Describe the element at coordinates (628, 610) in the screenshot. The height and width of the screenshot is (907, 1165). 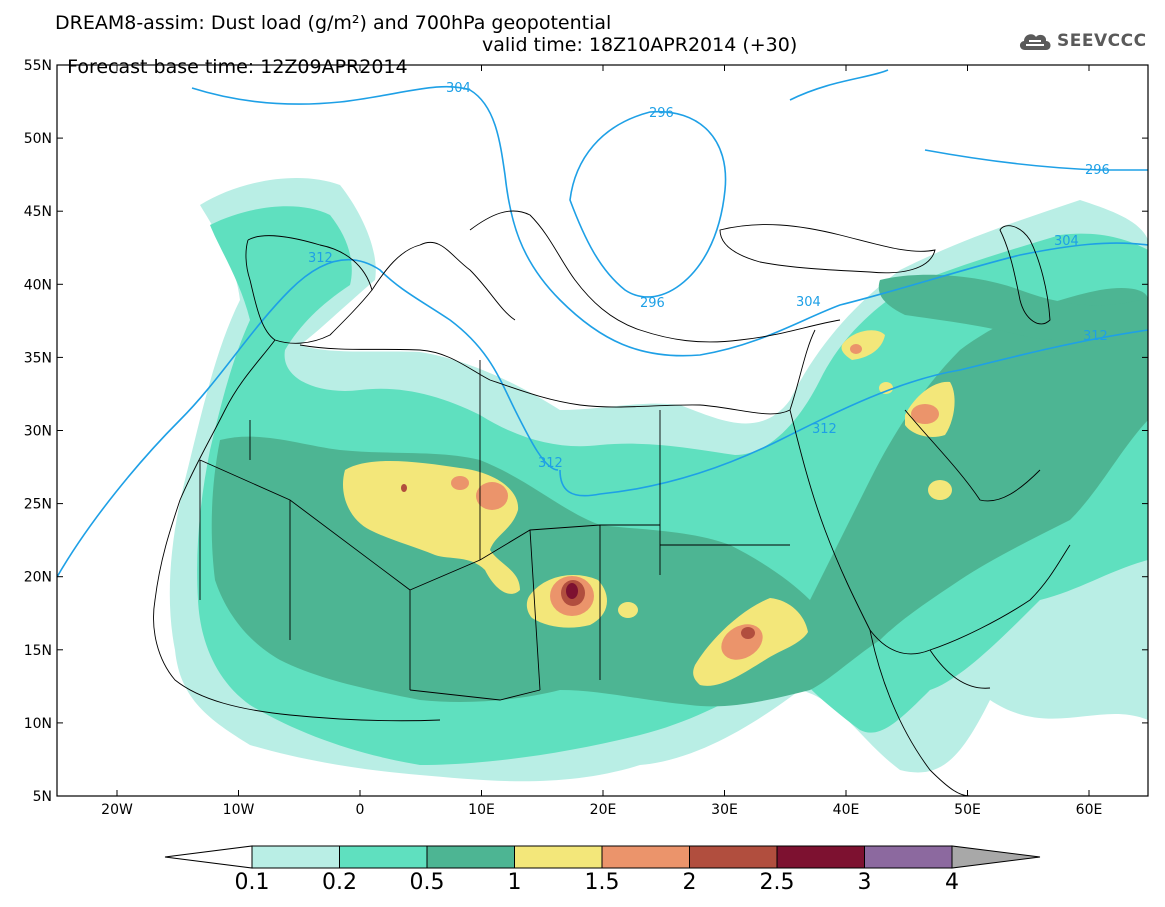
I see `dust-area-1-g` at that location.